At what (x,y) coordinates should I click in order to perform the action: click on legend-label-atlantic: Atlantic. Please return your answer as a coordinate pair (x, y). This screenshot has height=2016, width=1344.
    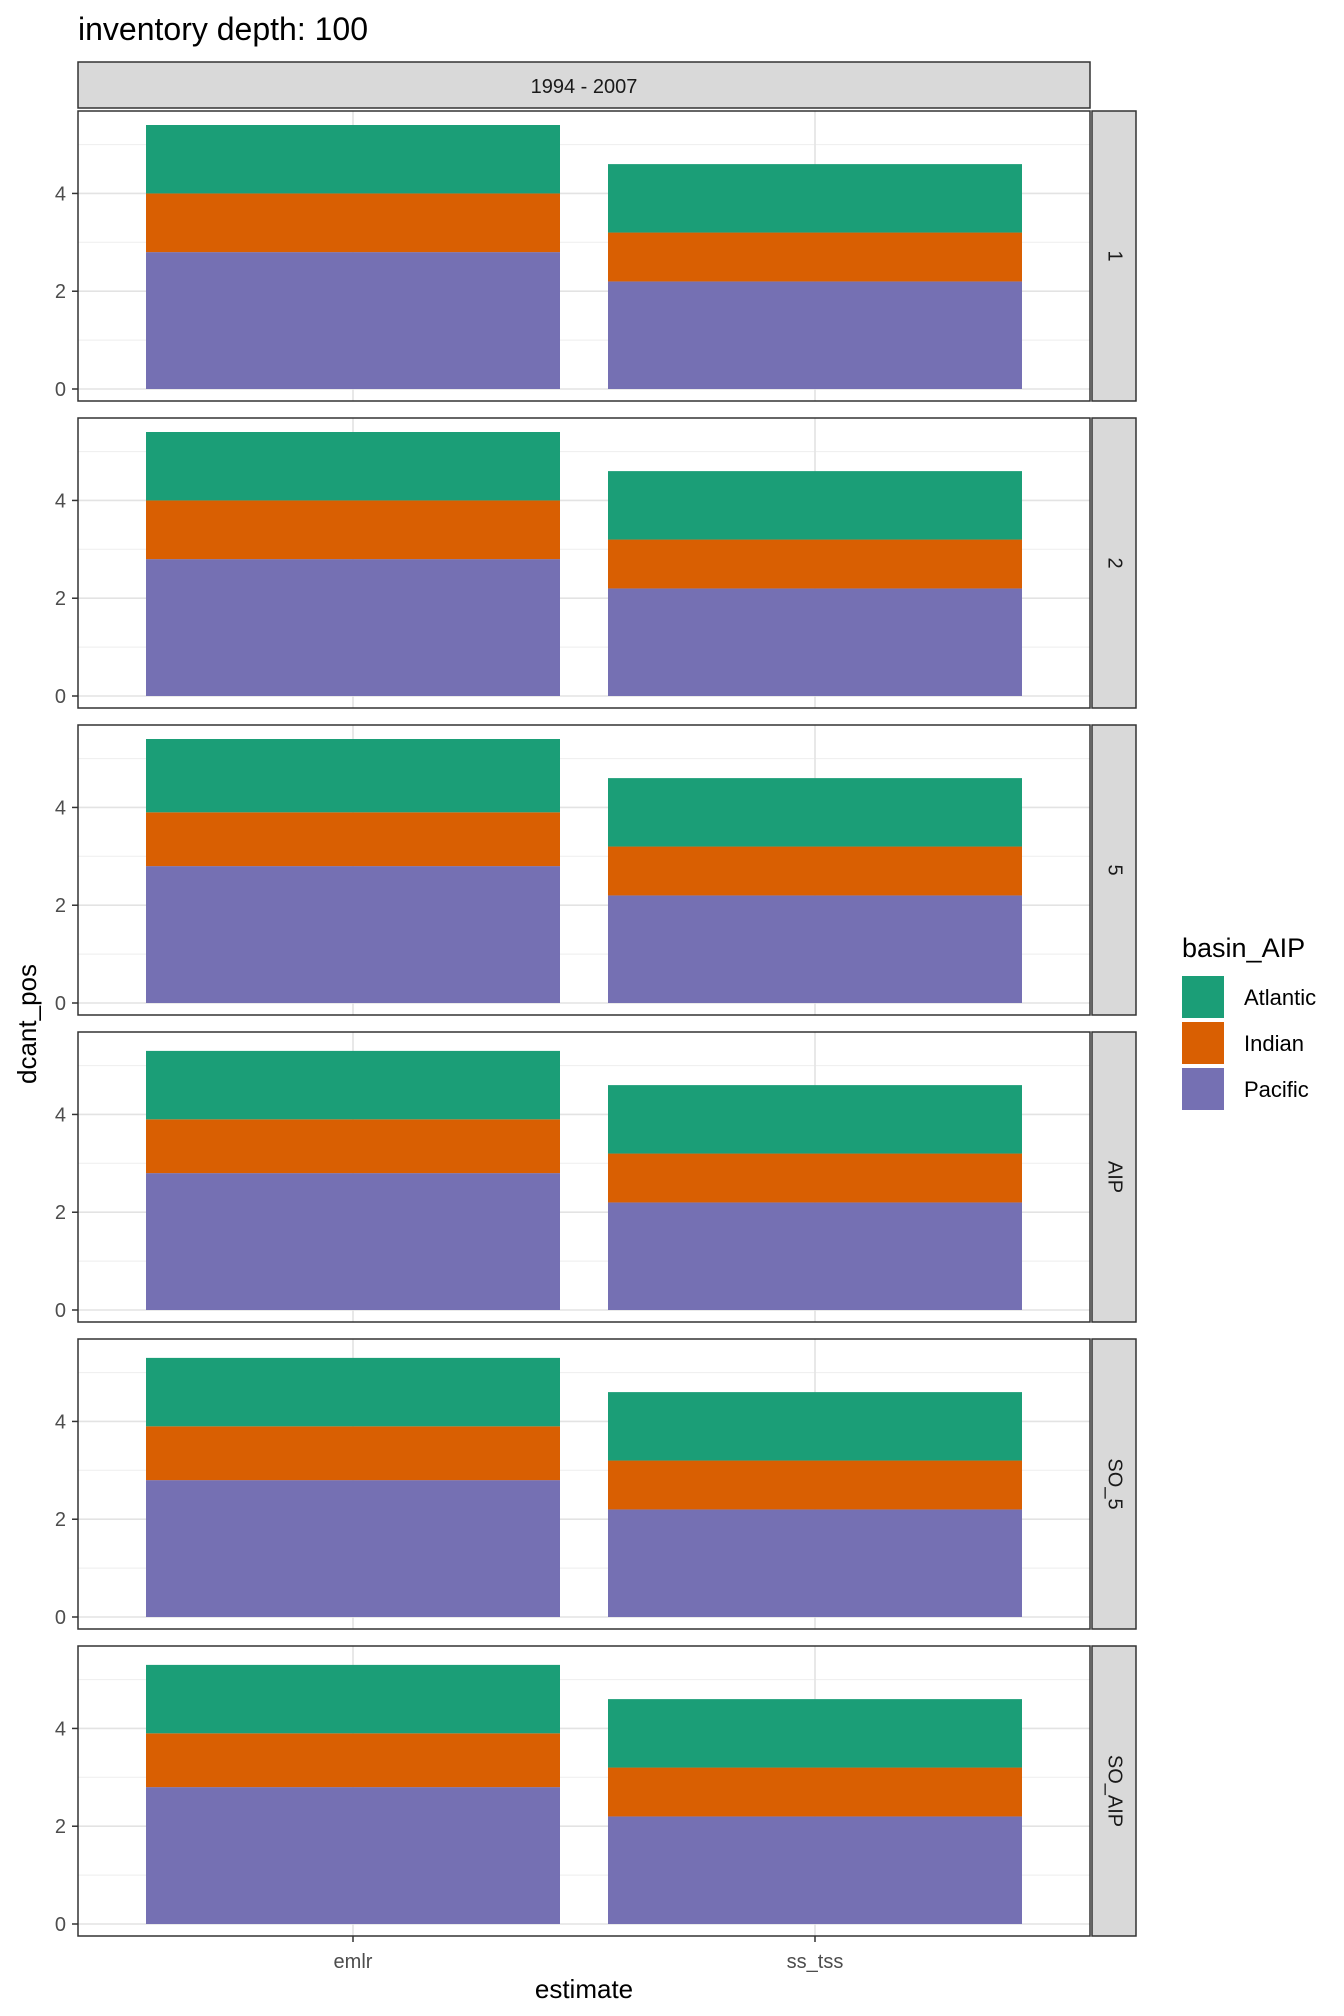
    Looking at the image, I should click on (1280, 997).